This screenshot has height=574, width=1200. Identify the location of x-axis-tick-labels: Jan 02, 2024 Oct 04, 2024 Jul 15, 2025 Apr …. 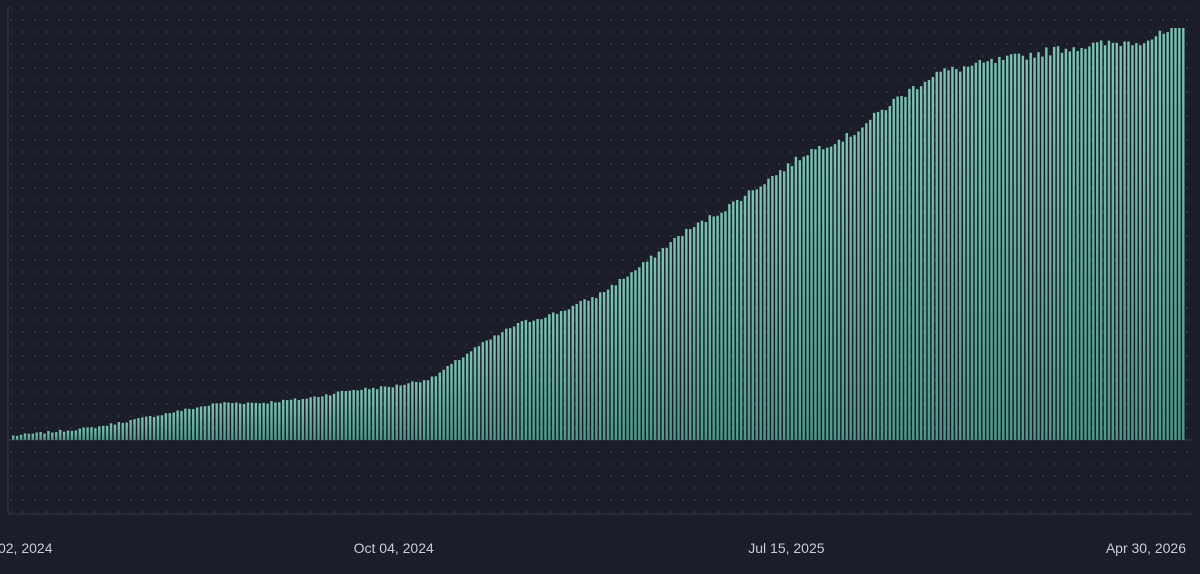
(593, 548).